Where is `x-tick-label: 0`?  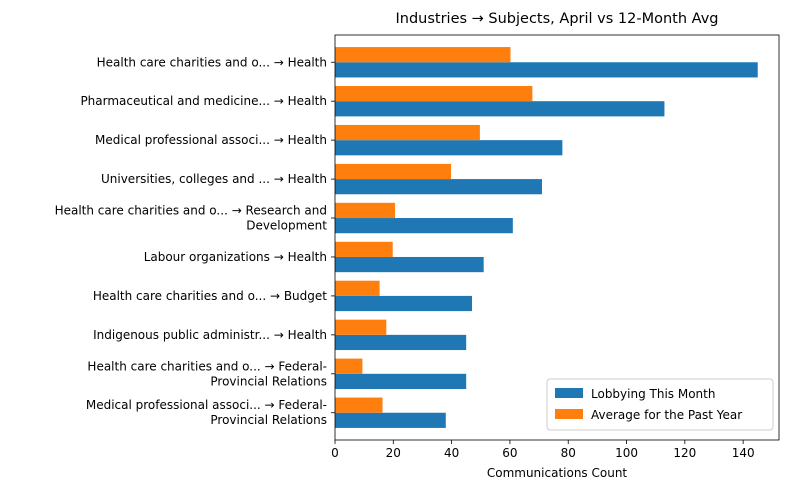
x-tick-label: 0 is located at coordinates (335, 453).